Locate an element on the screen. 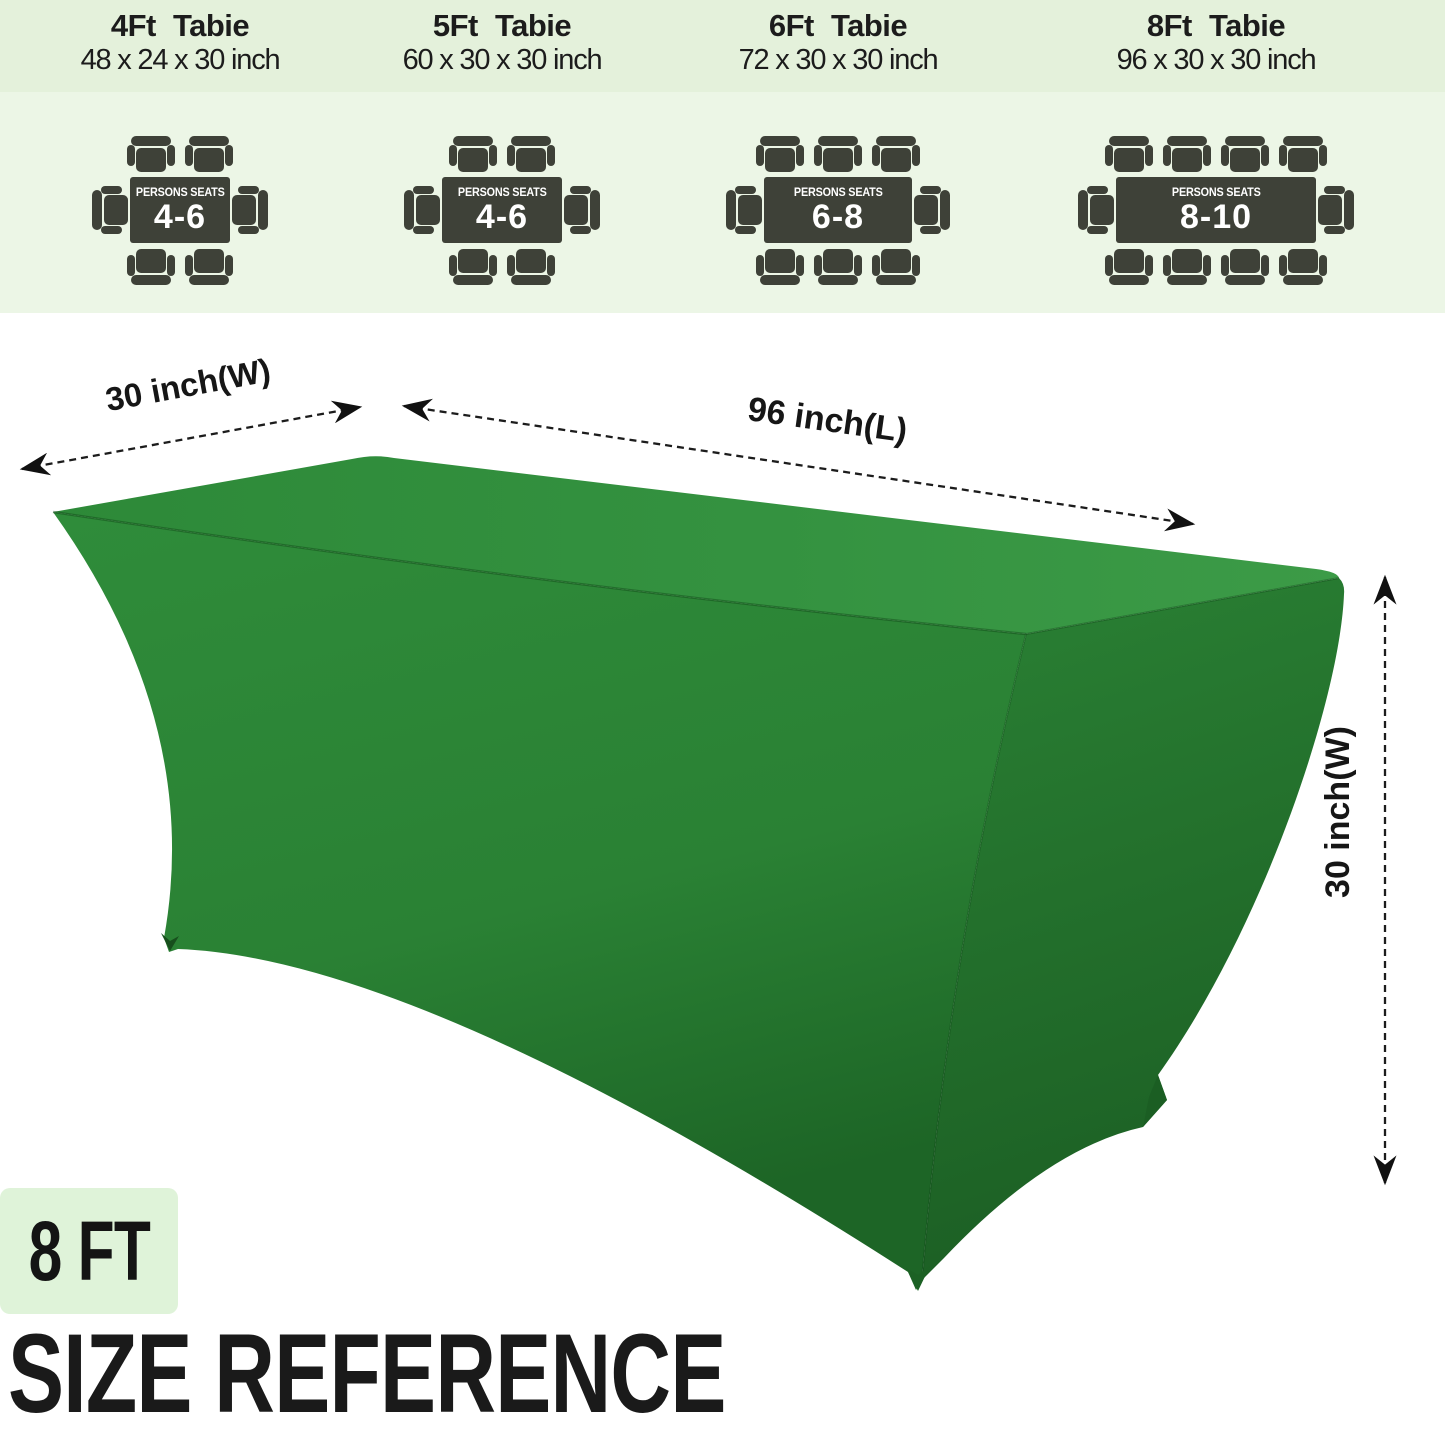 This screenshot has width=1445, height=1436. table-size-dimensions: 60 x 30 x 30 inch is located at coordinates (502, 60).